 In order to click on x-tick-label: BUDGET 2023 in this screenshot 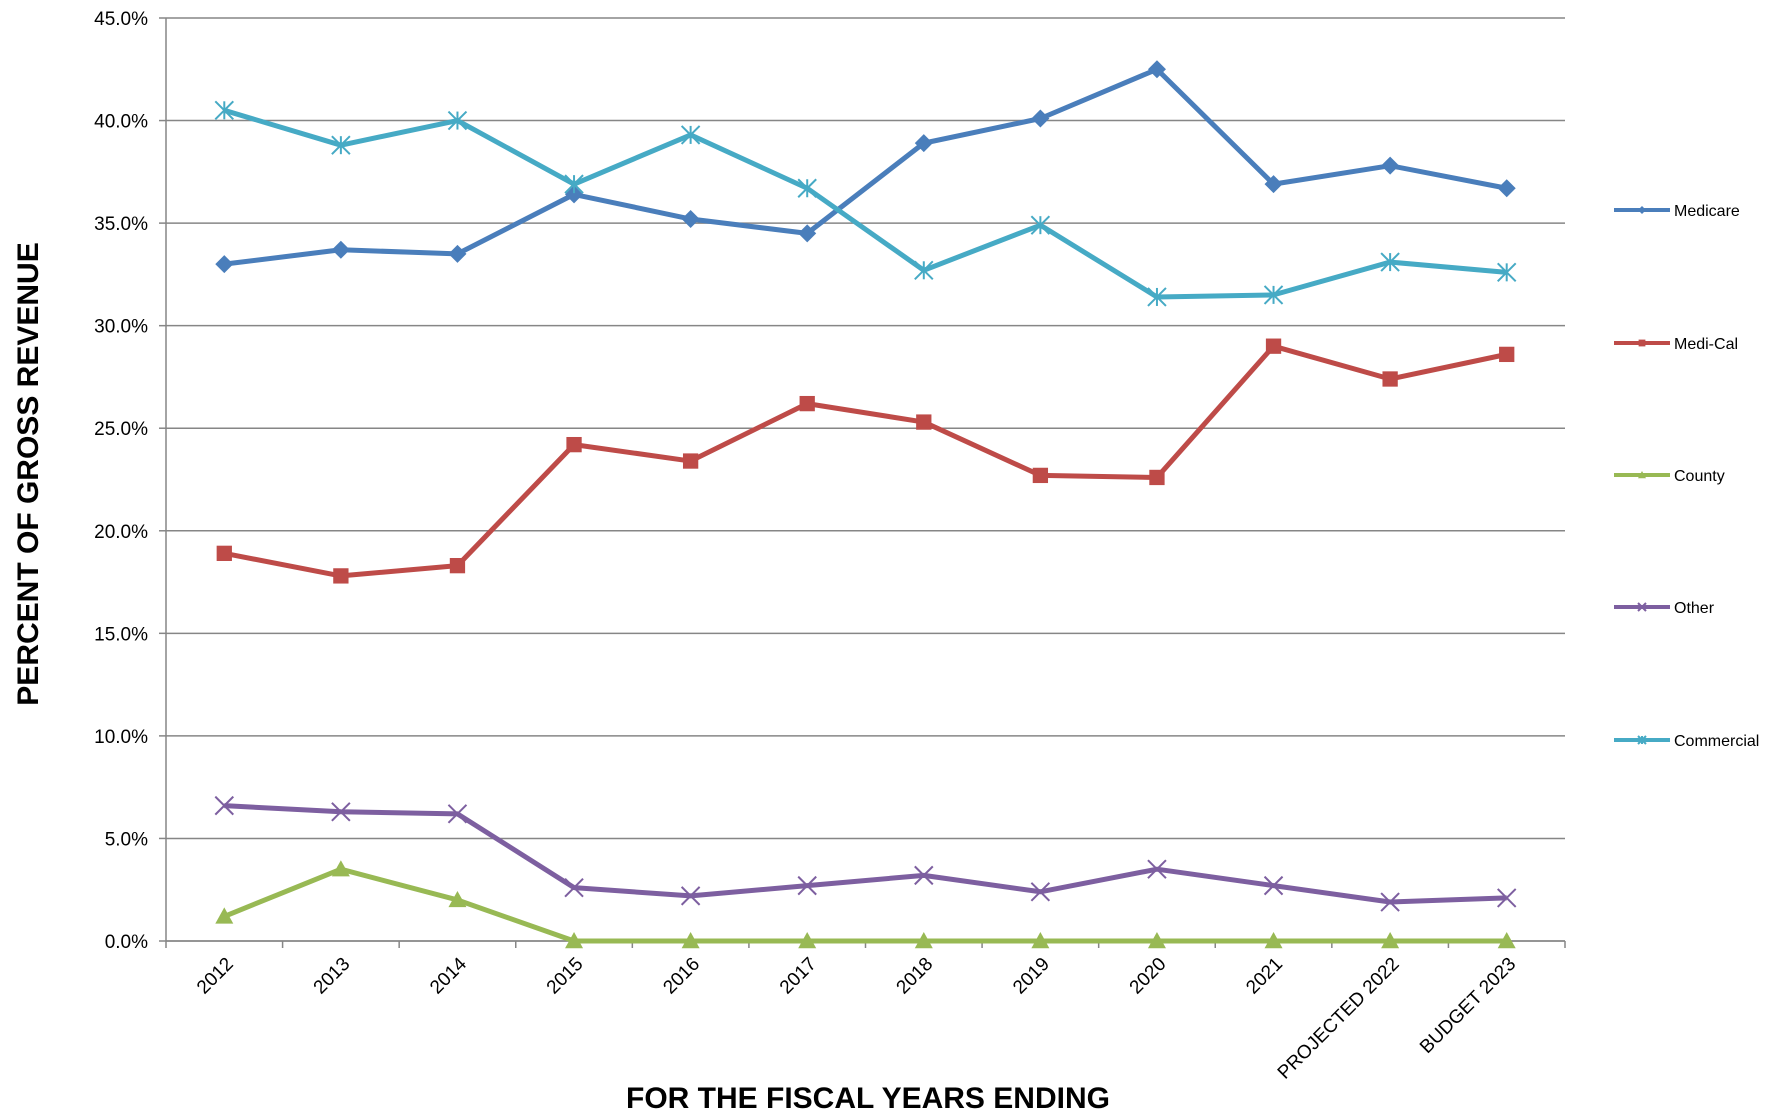, I will do `click(1468, 1006)`.